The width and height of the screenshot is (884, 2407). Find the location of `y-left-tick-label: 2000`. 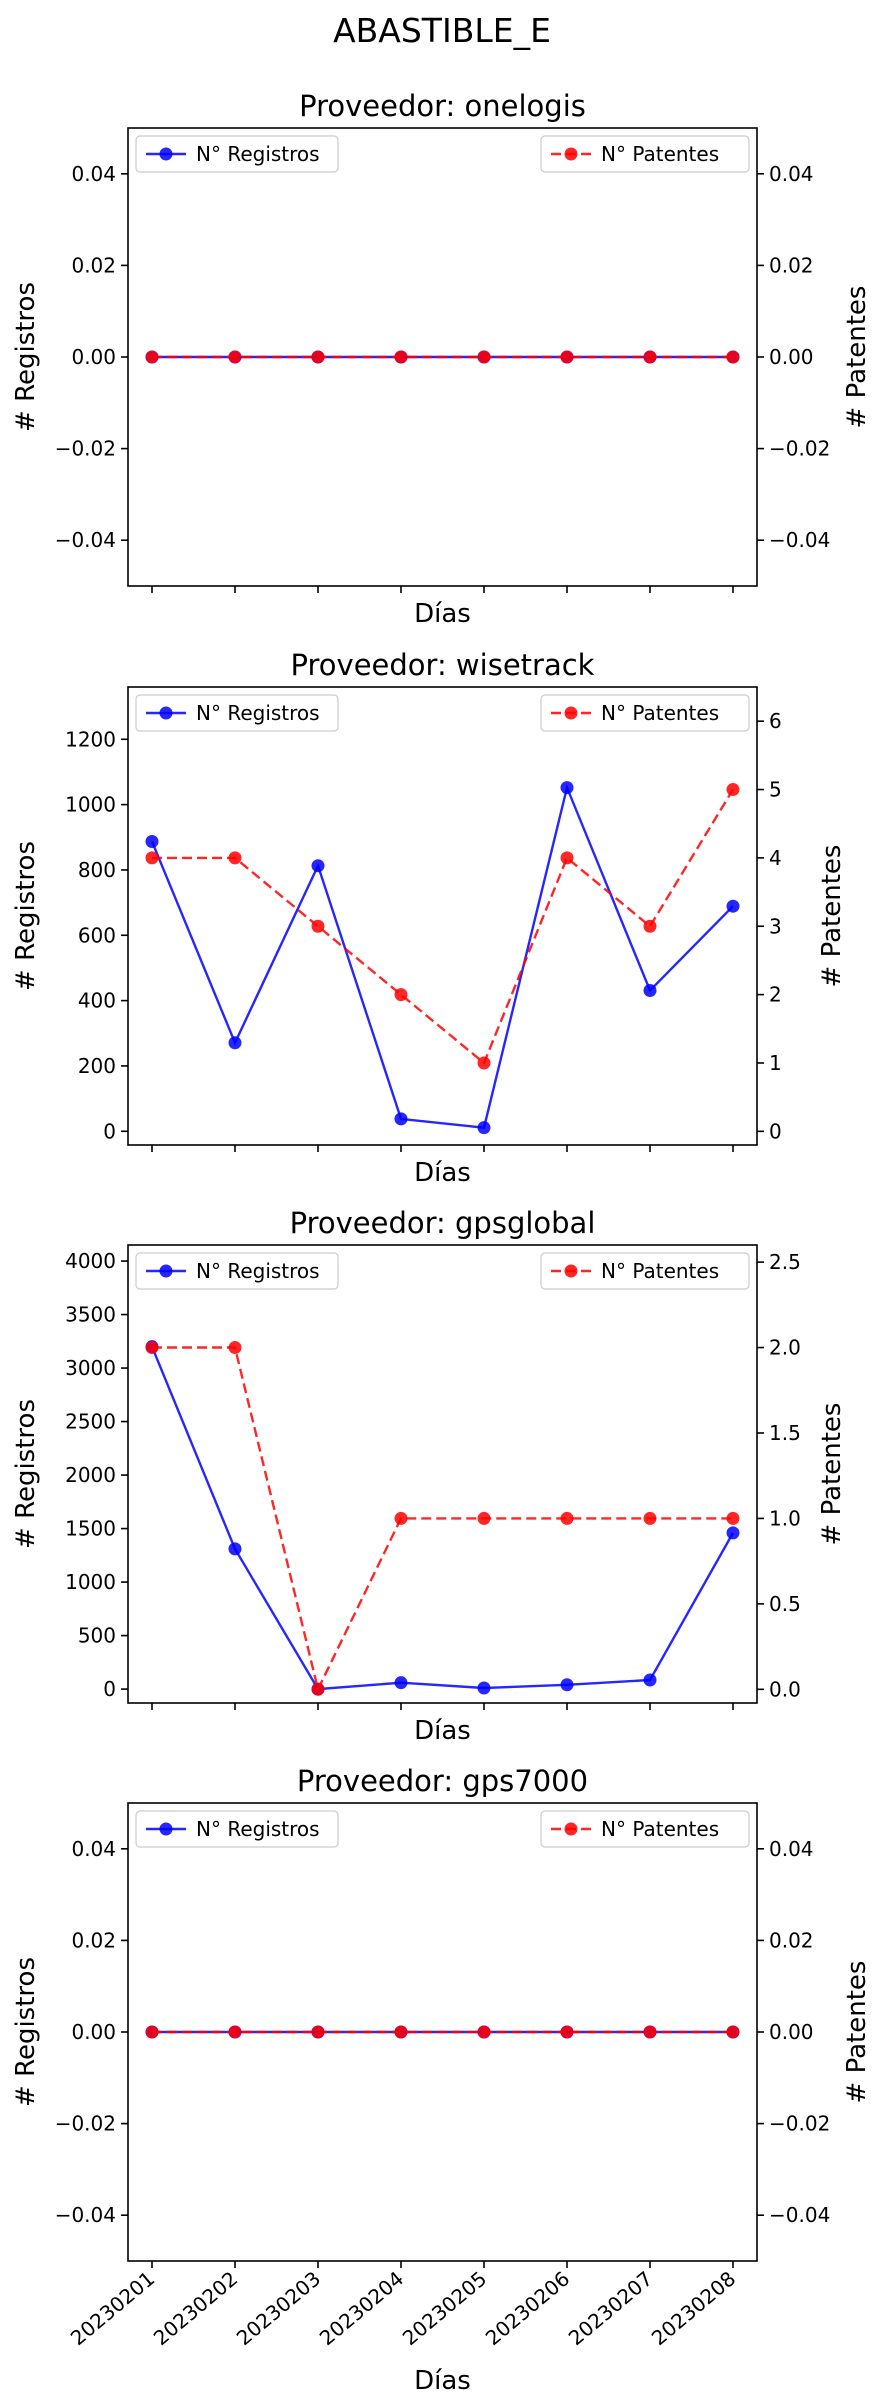

y-left-tick-label: 2000 is located at coordinates (90, 1475).